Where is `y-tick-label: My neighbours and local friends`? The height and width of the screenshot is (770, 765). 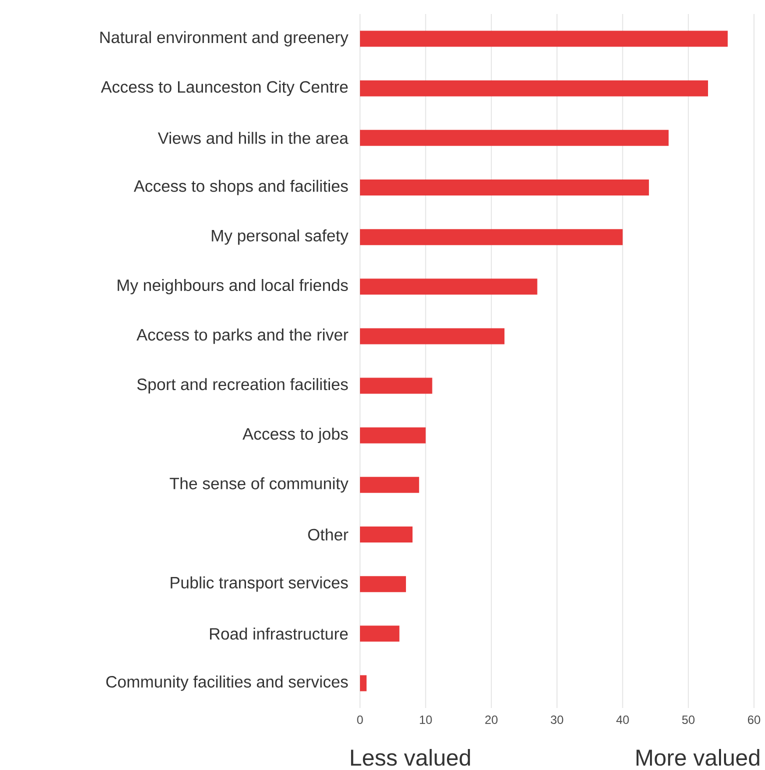
y-tick-label: My neighbours and local friends is located at coordinates (233, 286).